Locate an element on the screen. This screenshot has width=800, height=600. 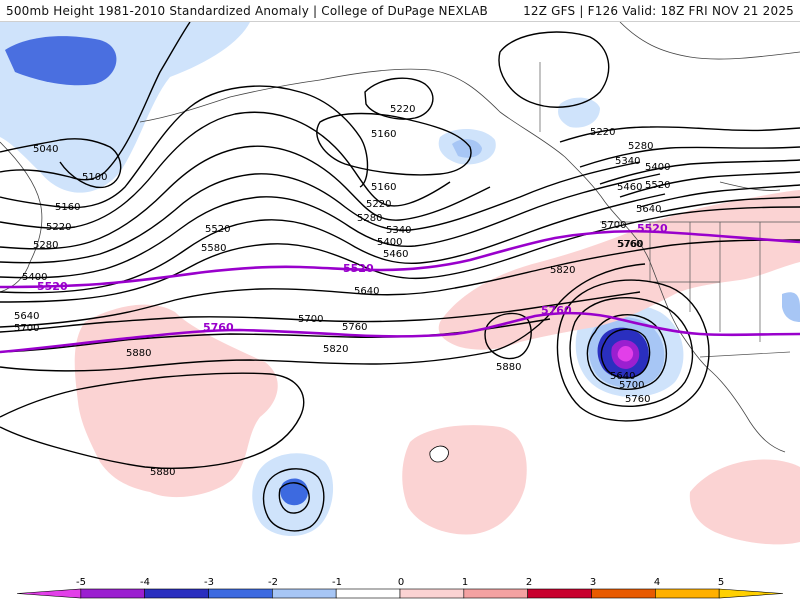
contour-5160-west is located at coordinates (184, 147).